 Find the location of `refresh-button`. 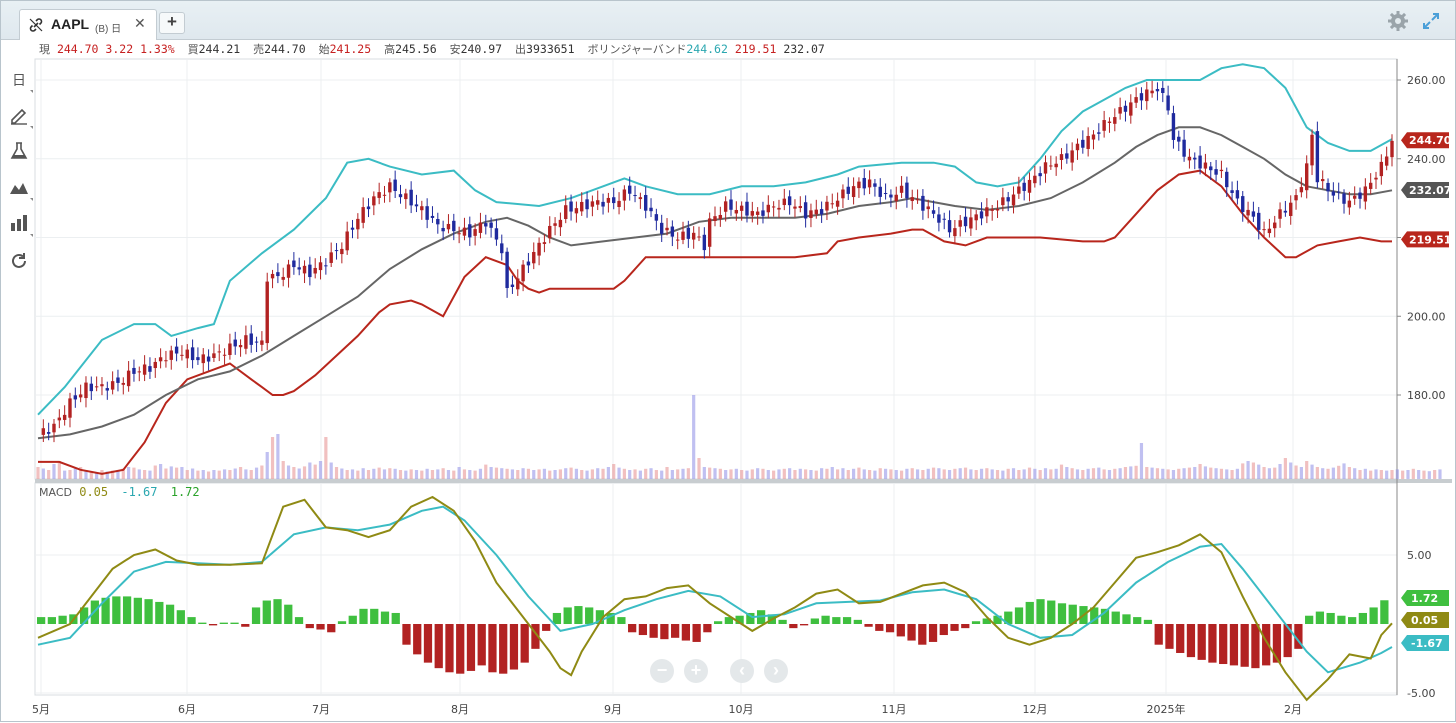

refresh-button is located at coordinates (19, 263).